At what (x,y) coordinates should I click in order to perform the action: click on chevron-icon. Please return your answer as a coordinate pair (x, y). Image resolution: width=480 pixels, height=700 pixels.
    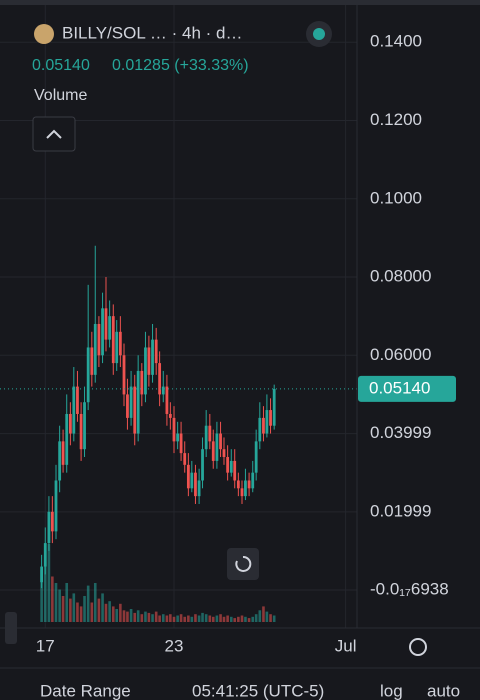
    Looking at the image, I should click on (54, 134).